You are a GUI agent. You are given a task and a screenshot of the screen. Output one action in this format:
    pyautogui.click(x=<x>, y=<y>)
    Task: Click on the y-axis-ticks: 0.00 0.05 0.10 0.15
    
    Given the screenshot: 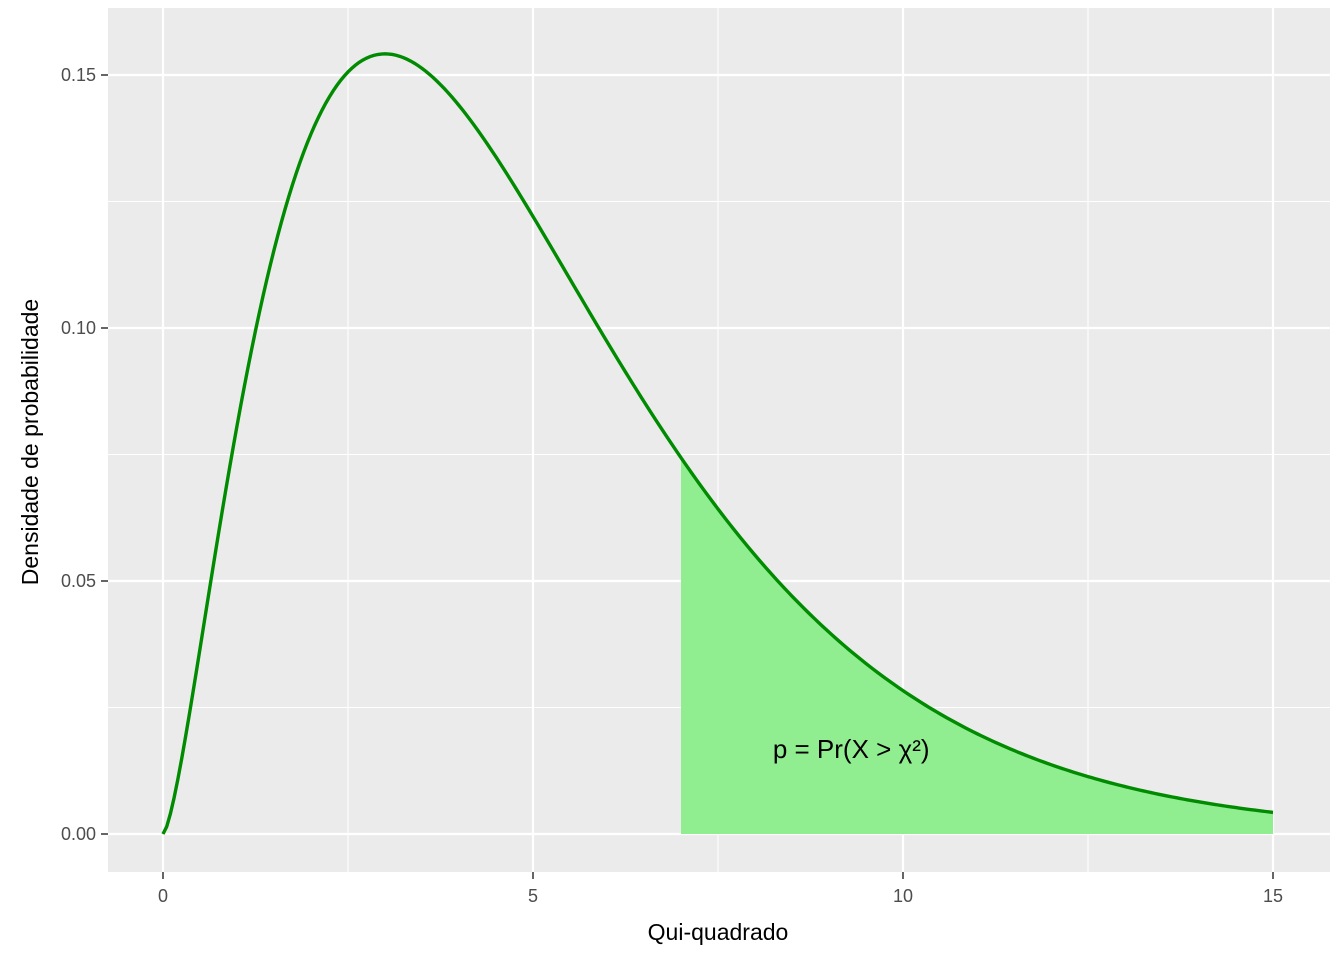 What is the action you would take?
    pyautogui.click(x=84, y=454)
    